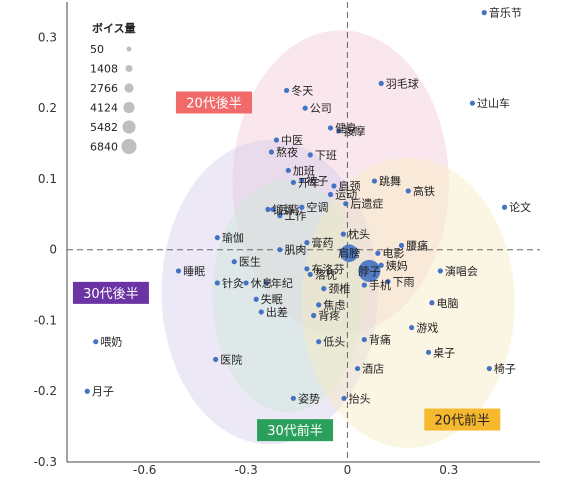  Describe the element at coordinates (53, 250) in the screenshot. I see `y-tick-label: 0` at that location.